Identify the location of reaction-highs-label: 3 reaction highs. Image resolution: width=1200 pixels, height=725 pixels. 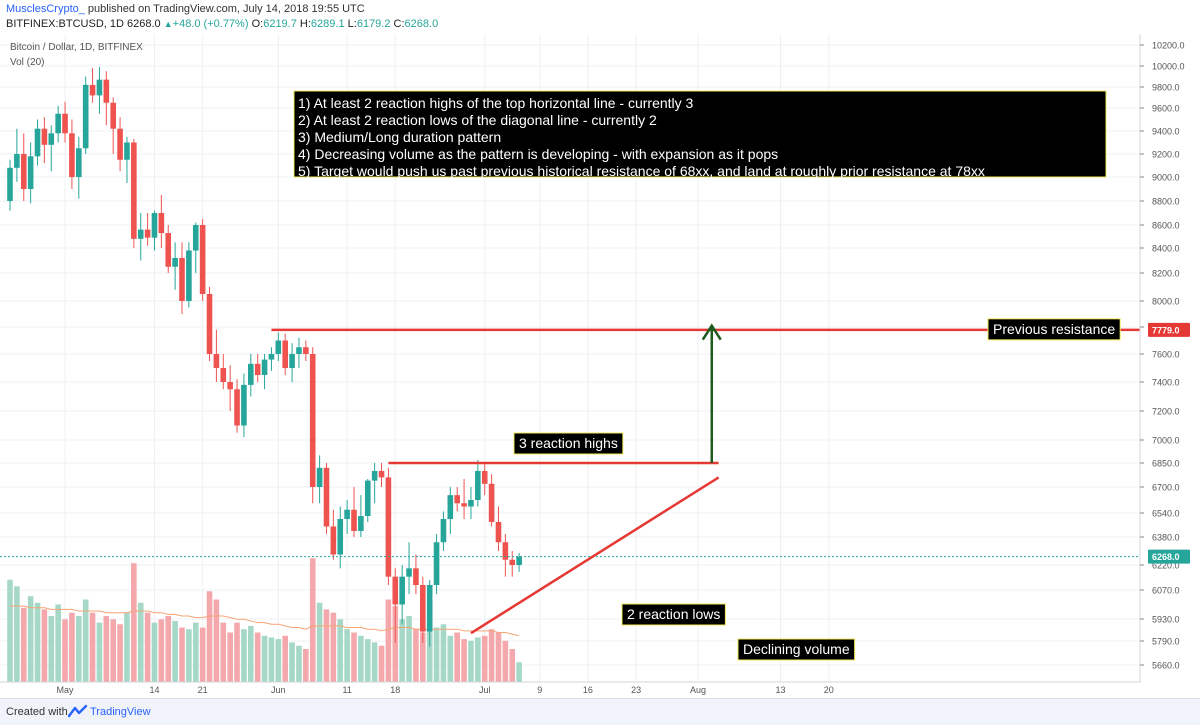
(568, 443).